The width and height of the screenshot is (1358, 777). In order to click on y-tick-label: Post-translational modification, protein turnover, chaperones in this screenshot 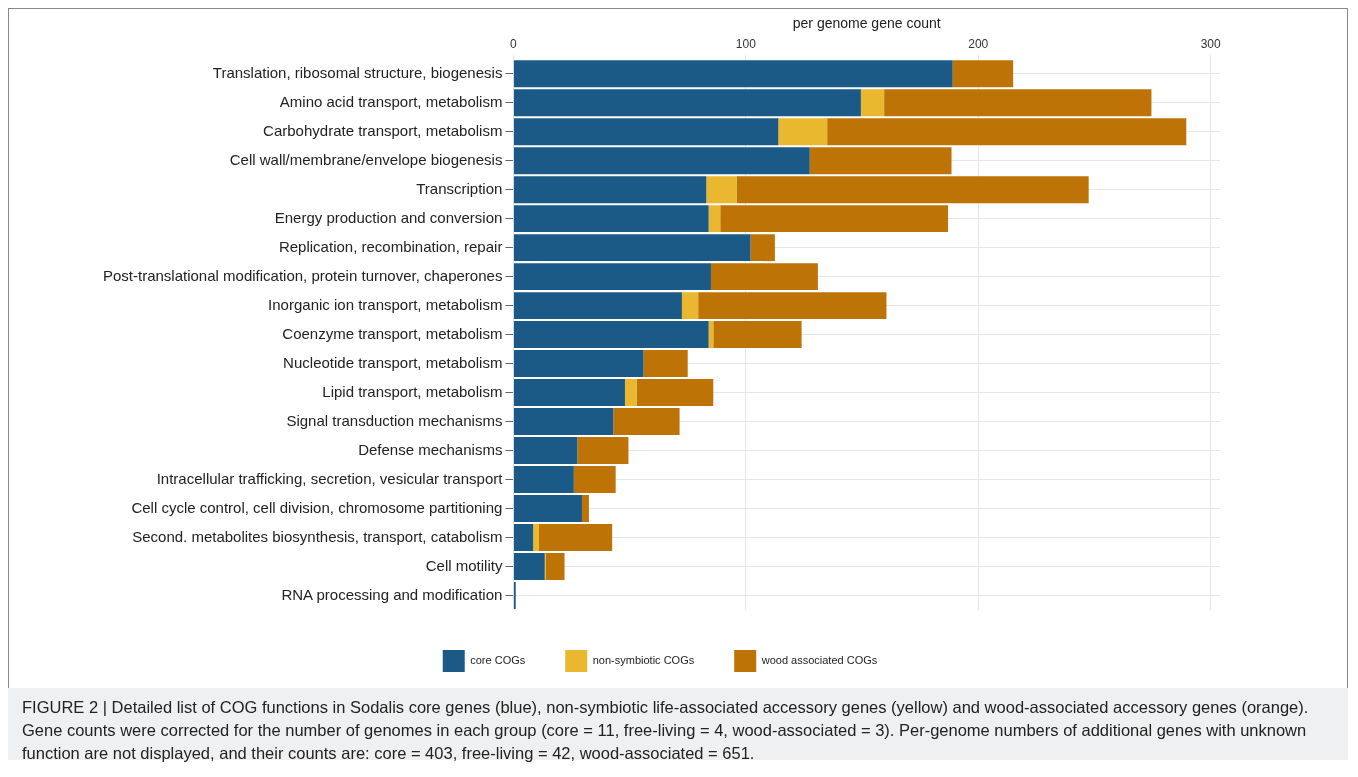, I will do `click(303, 275)`.